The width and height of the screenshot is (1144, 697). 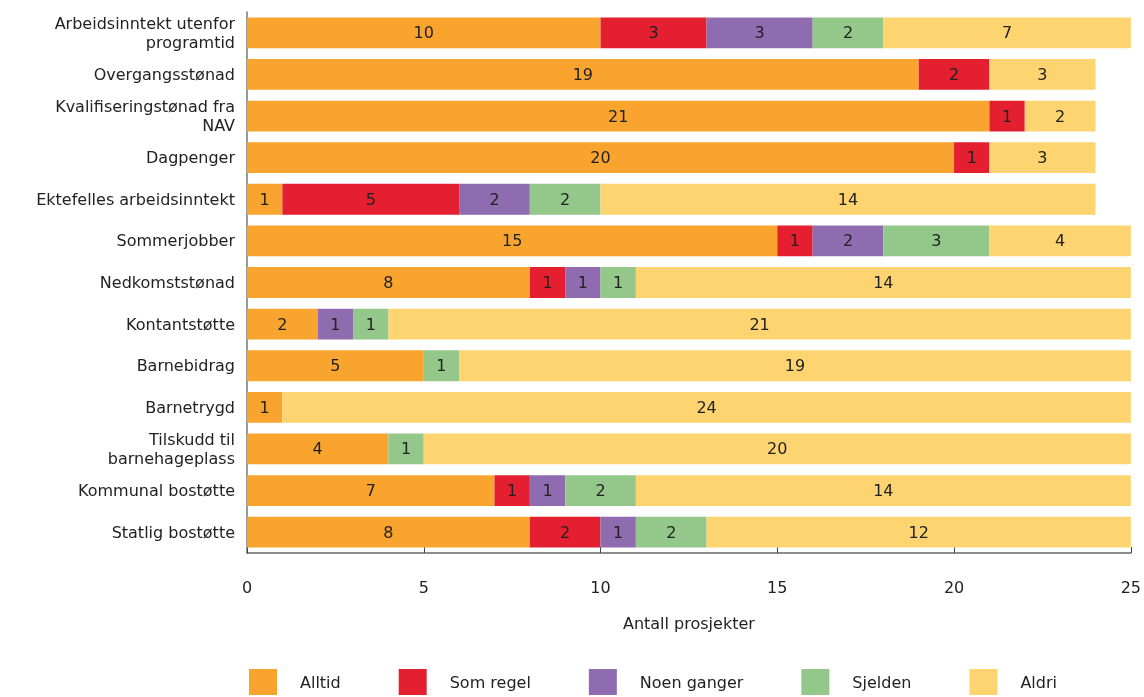 I want to click on y-tick-label: Dagpenger, so click(x=191, y=158).